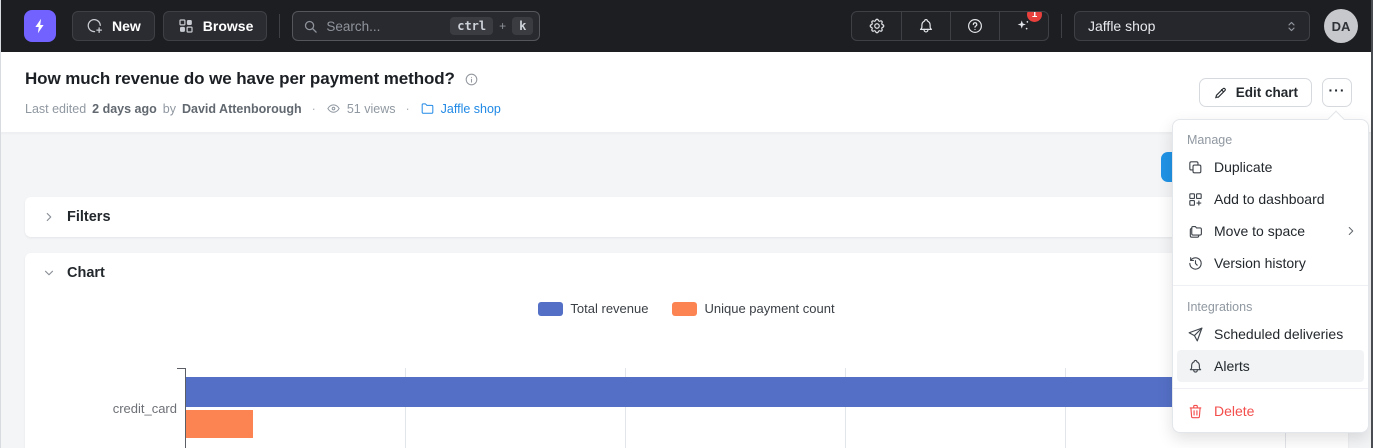 The width and height of the screenshot is (1373, 448). I want to click on legend-swatch-blue, so click(551, 308).